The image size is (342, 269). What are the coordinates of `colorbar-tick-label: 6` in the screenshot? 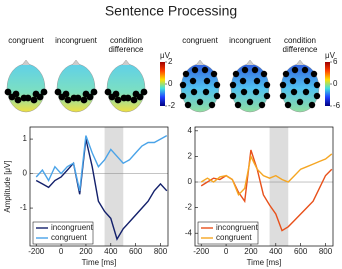 It's located at (335, 61).